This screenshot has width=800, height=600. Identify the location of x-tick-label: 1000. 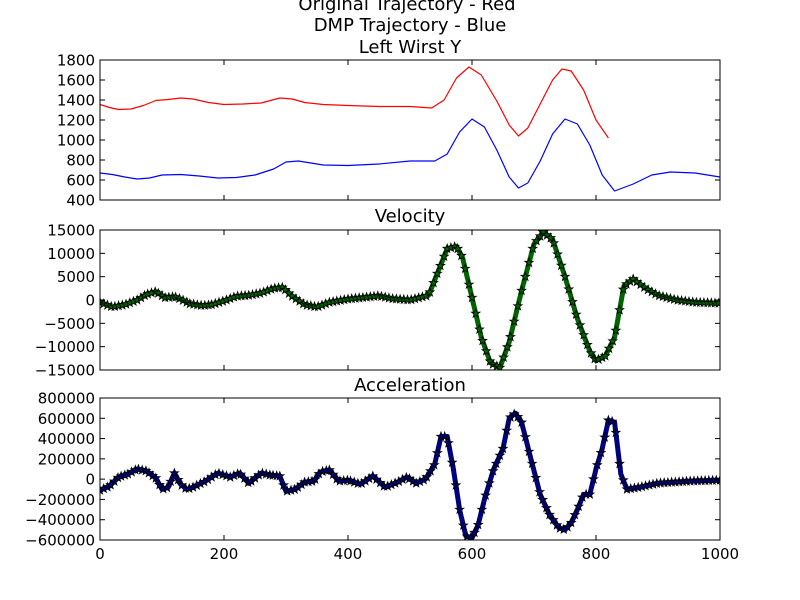
(720, 554).